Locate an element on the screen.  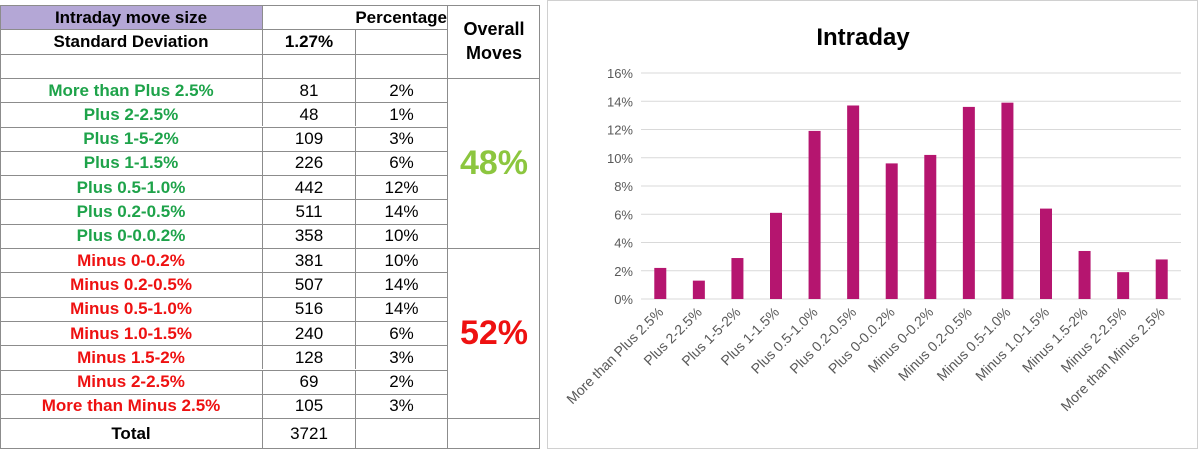
row-label: Minus 1.5-2% is located at coordinates (131, 357).